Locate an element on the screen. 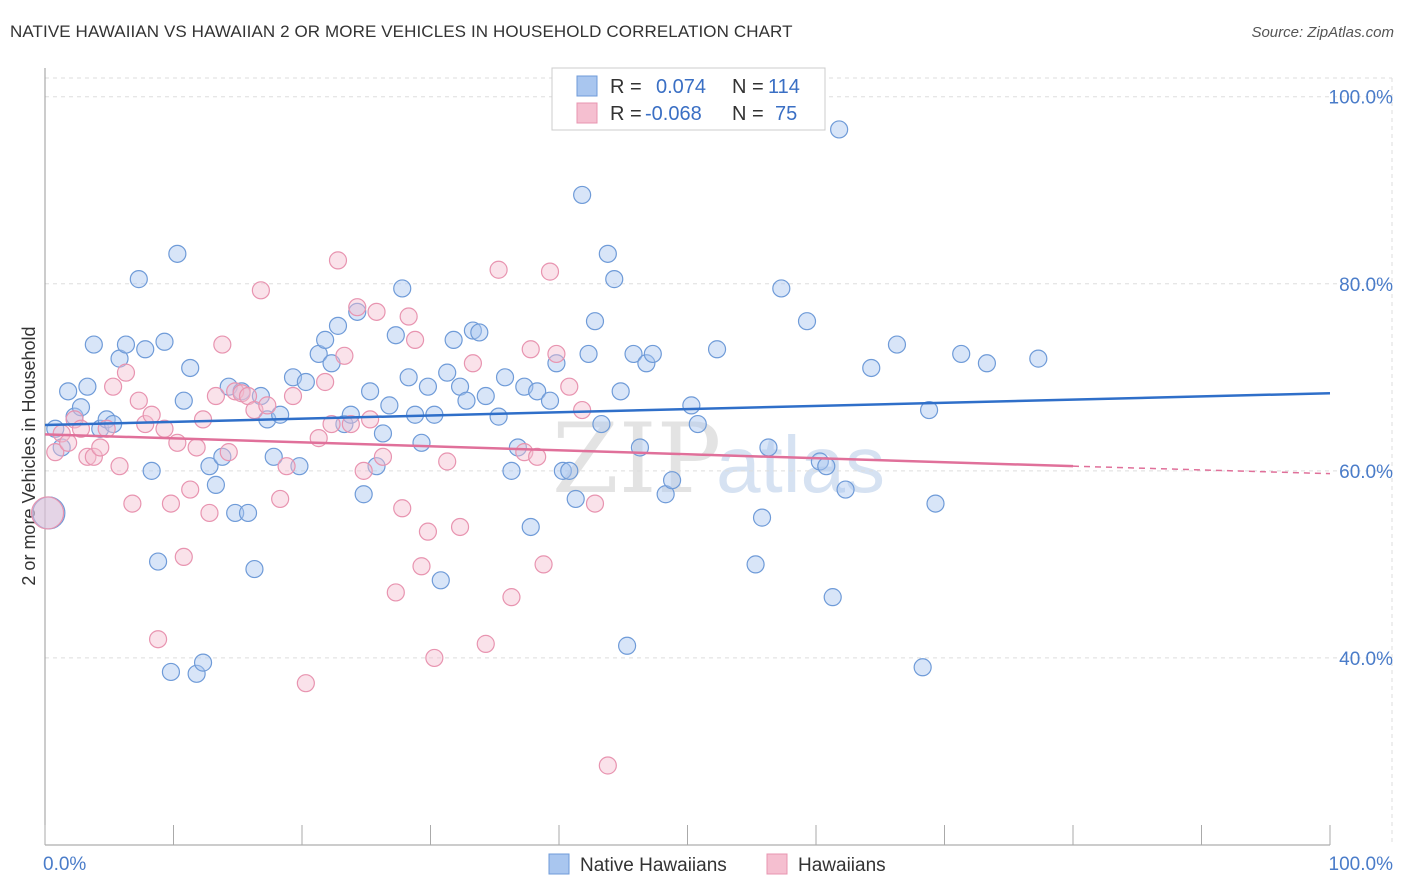 This screenshot has height=892, width=1406. legend-r-label-1: R = is located at coordinates (626, 87).